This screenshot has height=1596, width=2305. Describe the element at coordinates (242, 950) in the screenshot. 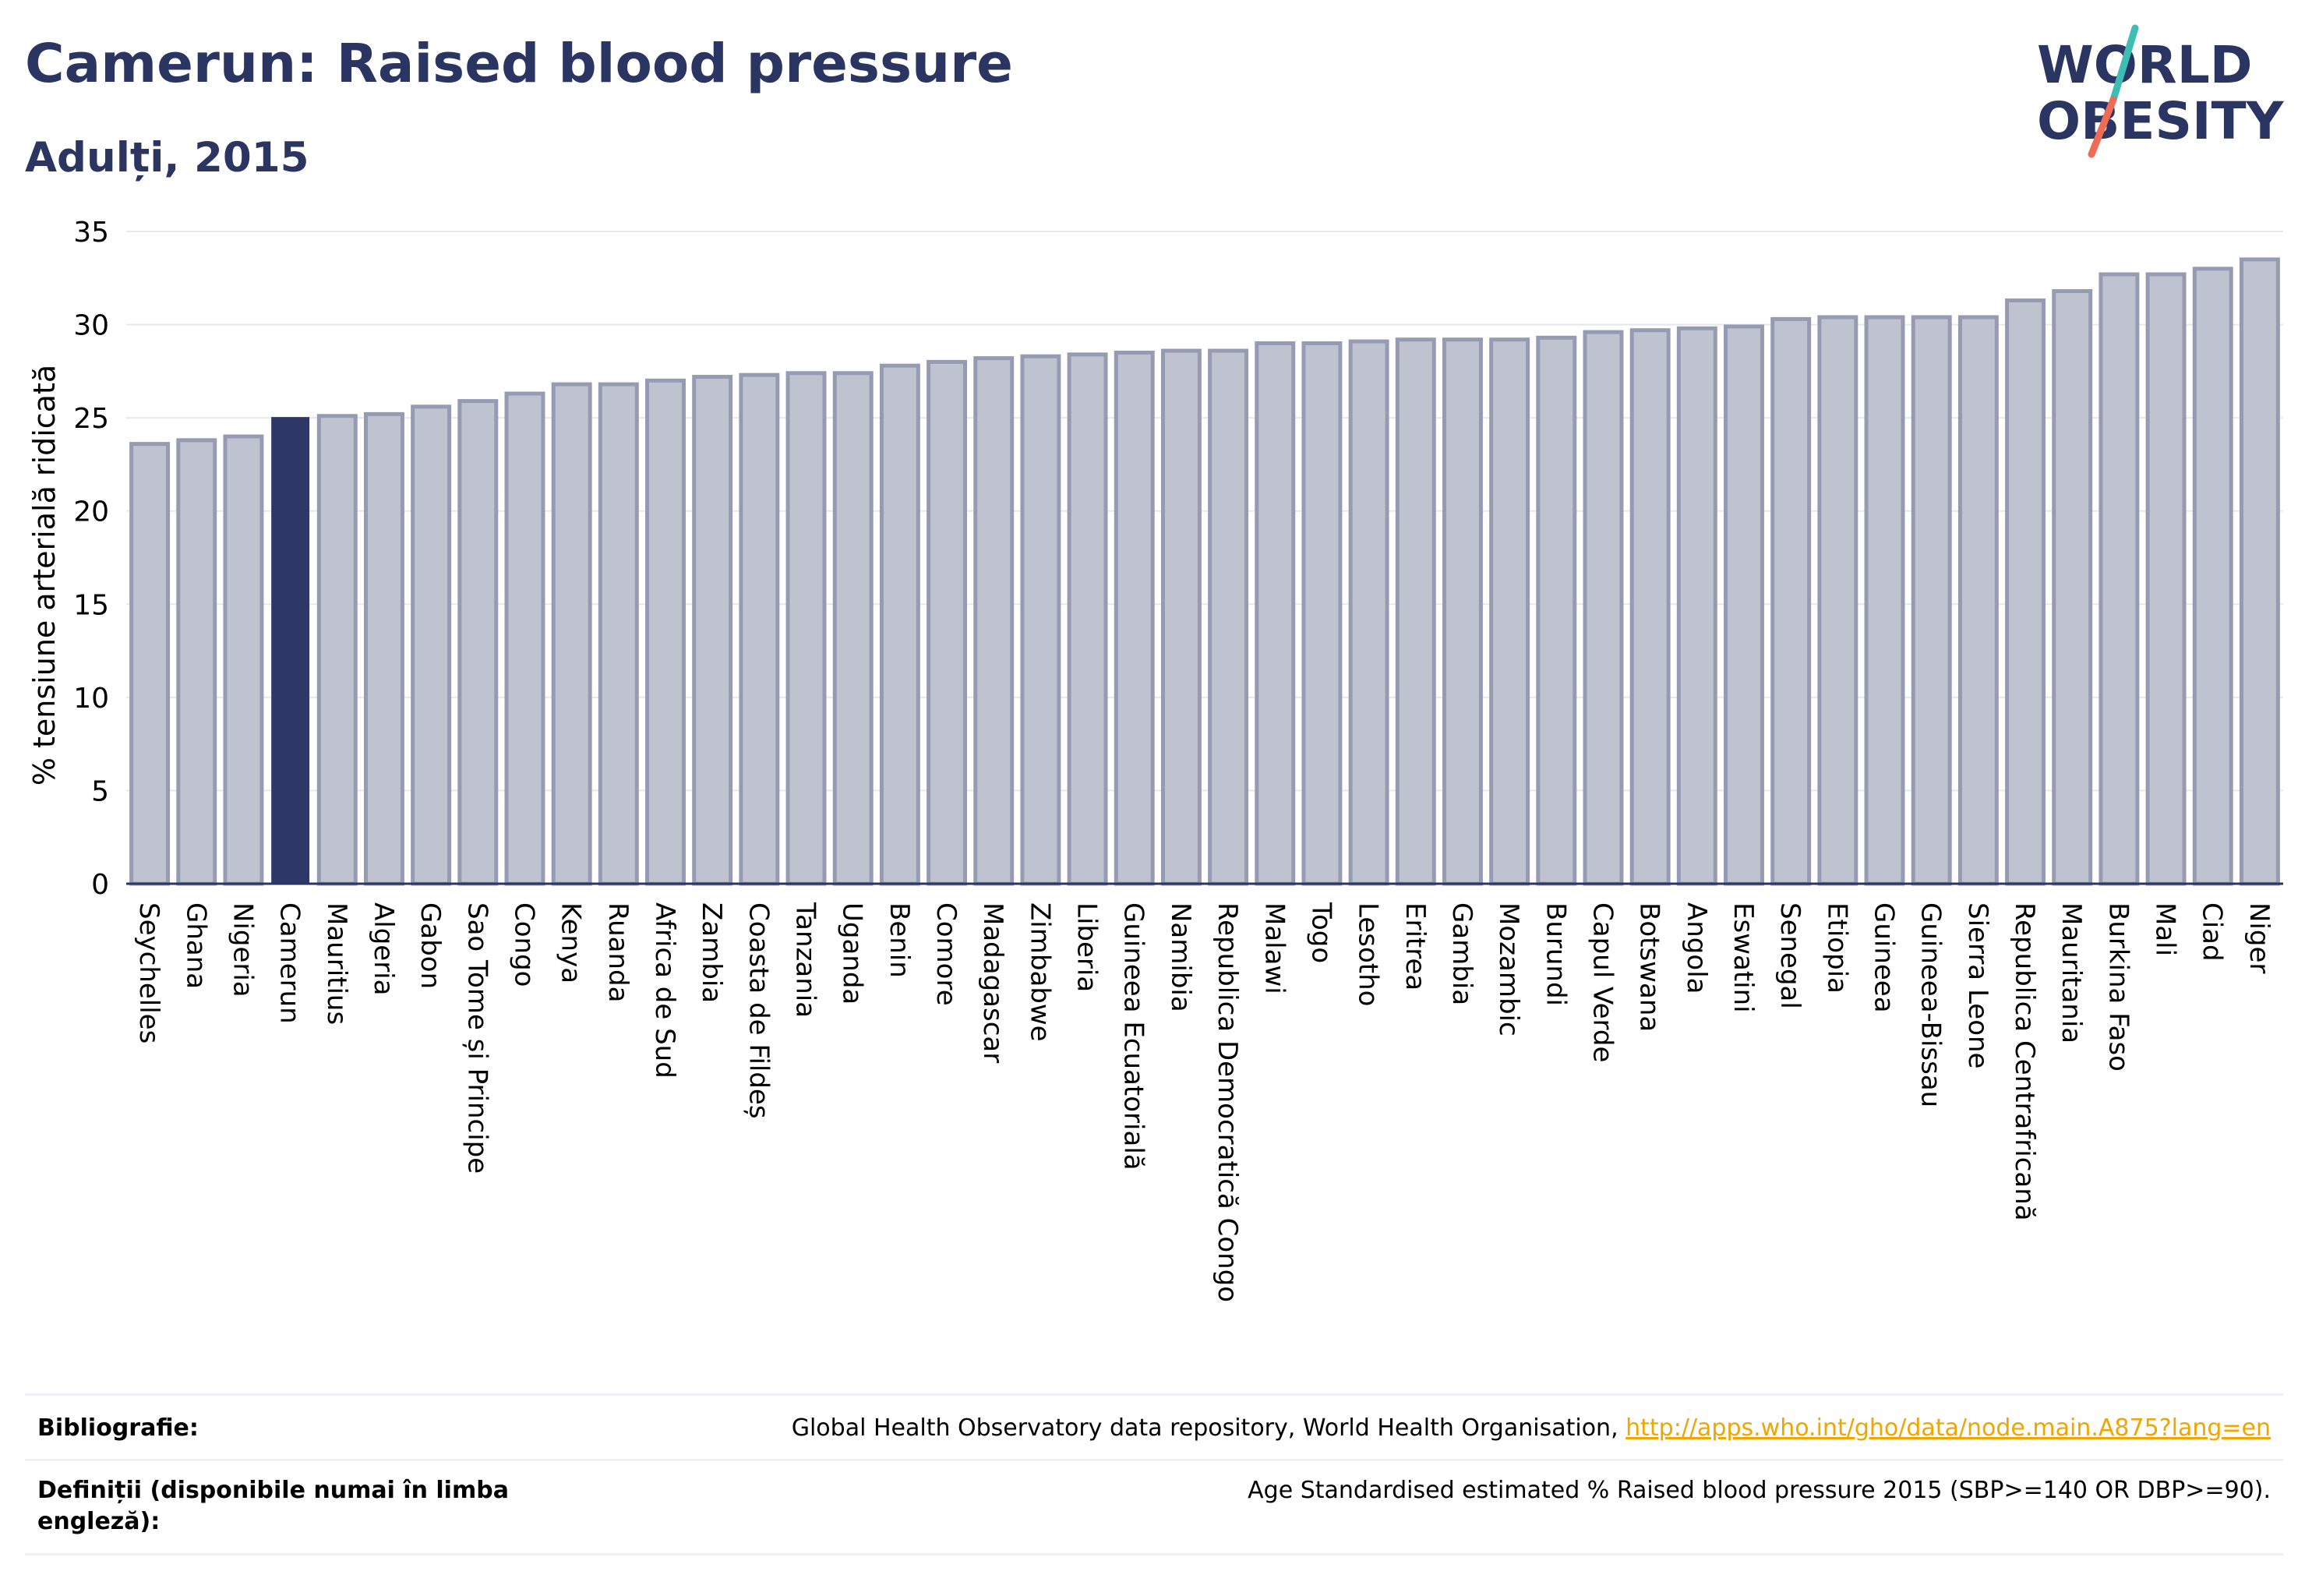

I see `x-tick-label: Nigeria` at that location.